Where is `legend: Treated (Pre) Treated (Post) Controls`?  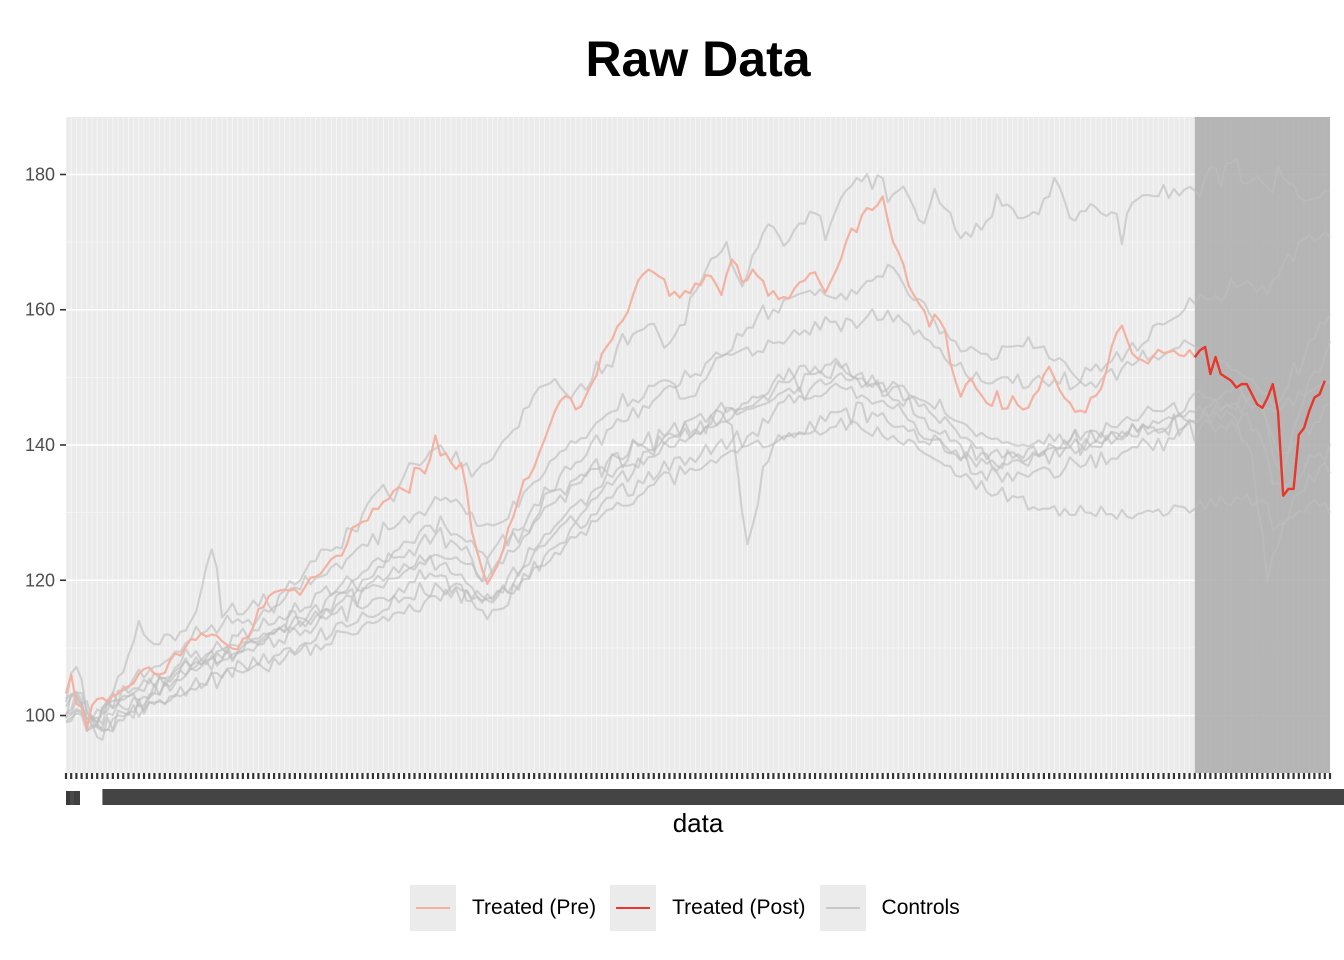
legend: Treated (Pre) Treated (Post) Controls is located at coordinates (692, 908).